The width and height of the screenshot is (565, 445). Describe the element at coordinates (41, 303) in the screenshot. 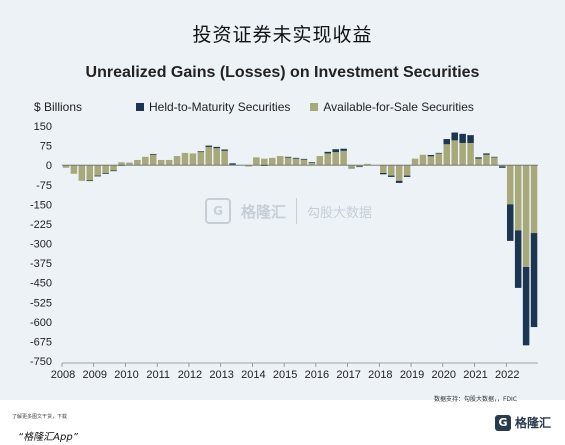

I see `y-tick-label: -525` at that location.